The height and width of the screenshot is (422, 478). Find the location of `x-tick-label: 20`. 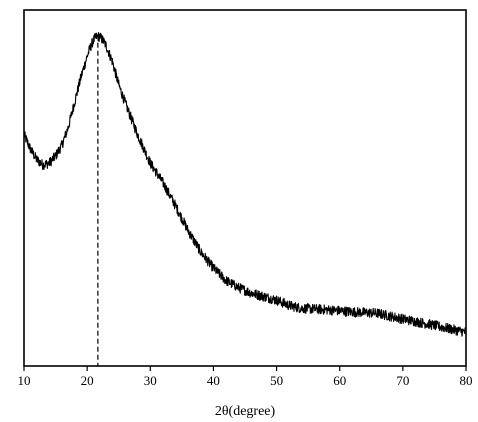

x-tick-label: 20 is located at coordinates (87, 380).